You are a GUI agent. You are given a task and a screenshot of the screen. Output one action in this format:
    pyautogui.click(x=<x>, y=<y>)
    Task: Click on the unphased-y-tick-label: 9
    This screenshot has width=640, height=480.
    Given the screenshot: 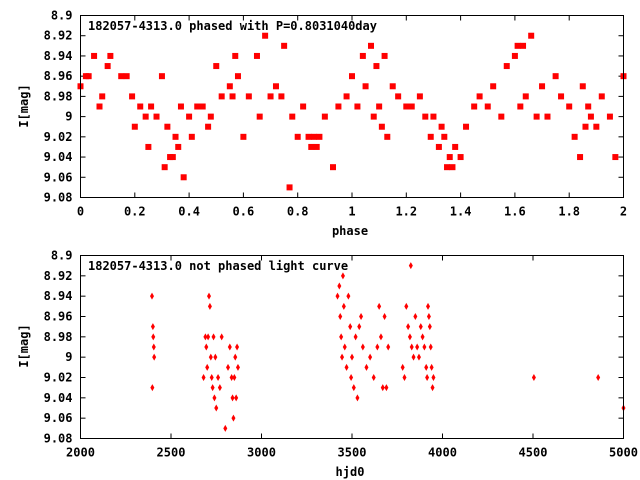 What is the action you would take?
    pyautogui.click(x=68, y=357)
    